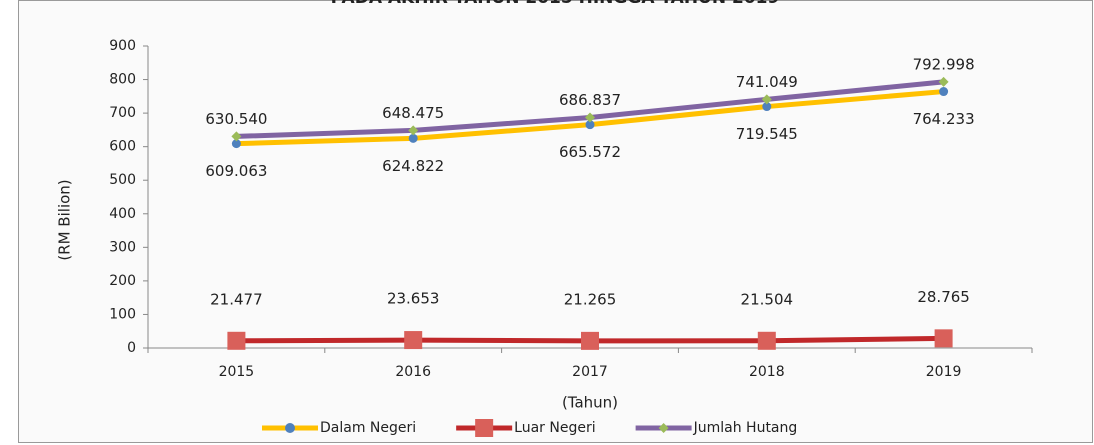 Image resolution: width=1094 pixels, height=445 pixels. I want to click on y-tick-label: 500, so click(122, 180).